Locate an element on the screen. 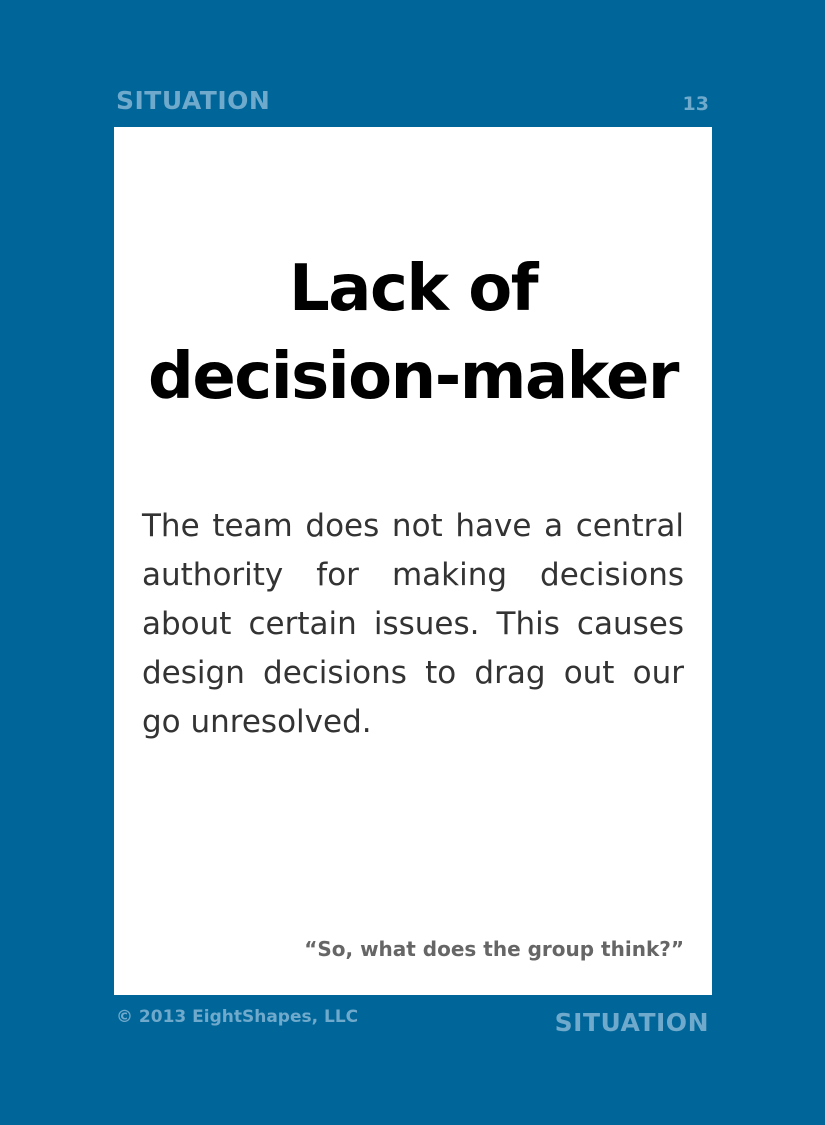 The image size is (825, 1125). card-title-line-1: Lack of is located at coordinates (413, 289).